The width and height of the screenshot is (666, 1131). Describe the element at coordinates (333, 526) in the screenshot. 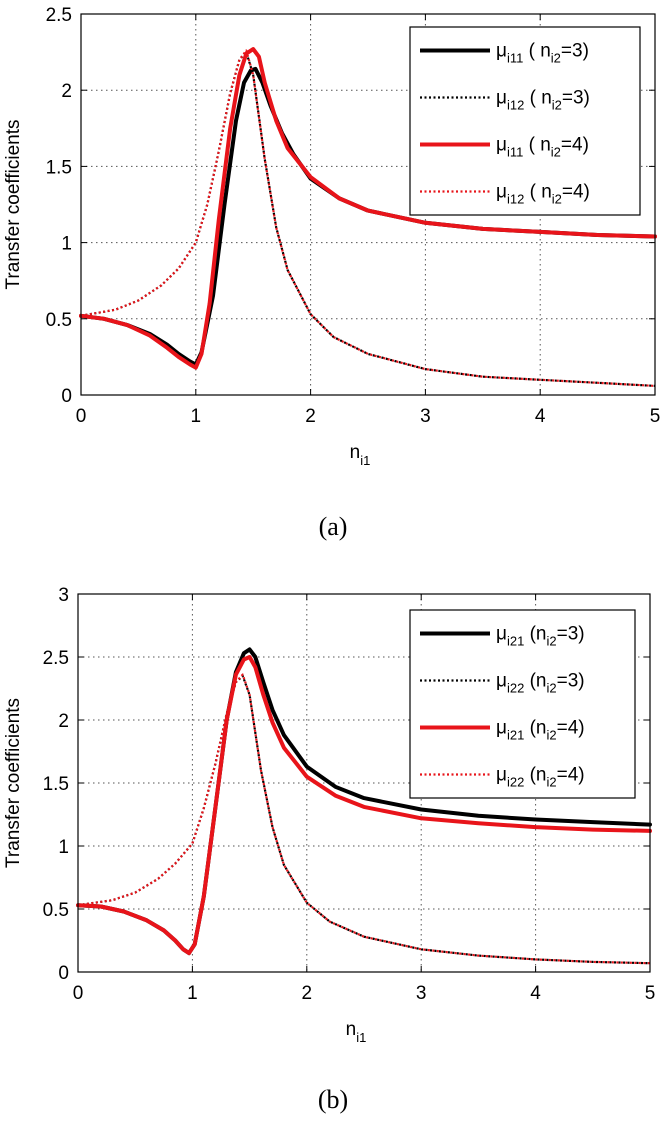

I see `caption-a: (a)` at that location.